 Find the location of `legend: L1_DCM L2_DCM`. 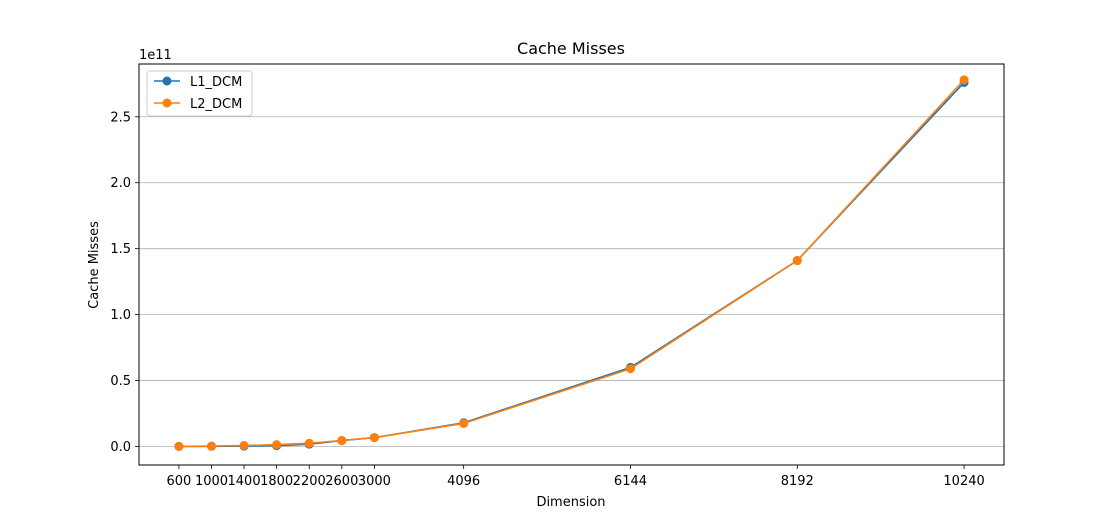

legend: L1_DCM L2_DCM is located at coordinates (199, 93).